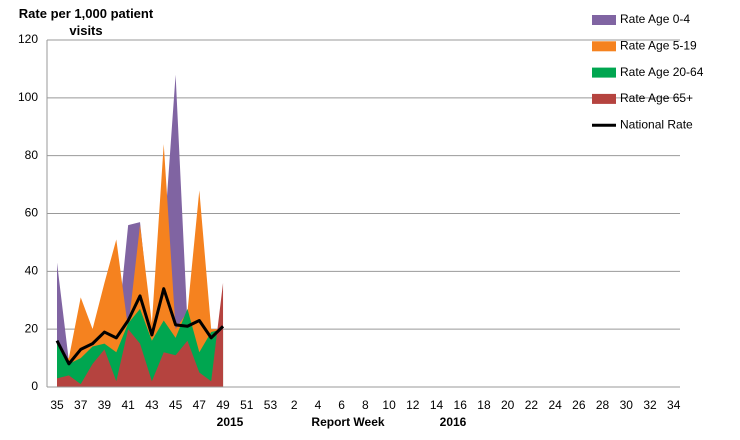  Describe the element at coordinates (28, 97) in the screenshot. I see `y-tick-label: 100` at that location.